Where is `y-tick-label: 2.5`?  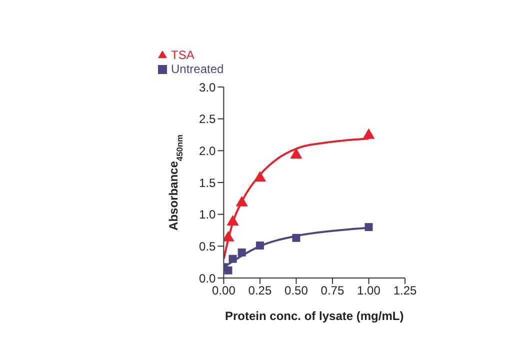
y-tick-label: 2.5 is located at coordinates (207, 119).